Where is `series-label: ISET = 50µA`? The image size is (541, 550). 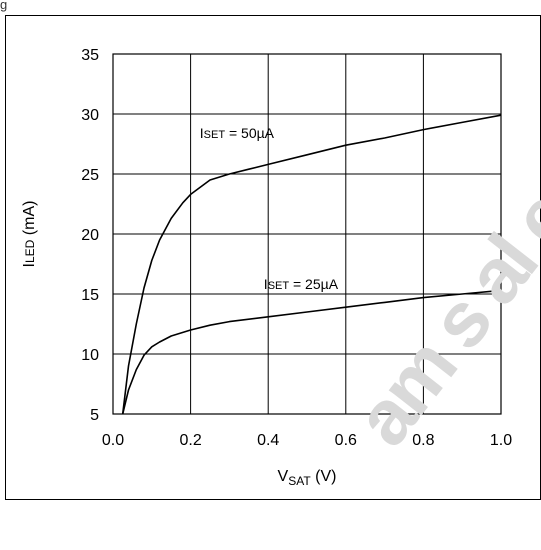
series-label: ISET = 50µA is located at coordinates (237, 133).